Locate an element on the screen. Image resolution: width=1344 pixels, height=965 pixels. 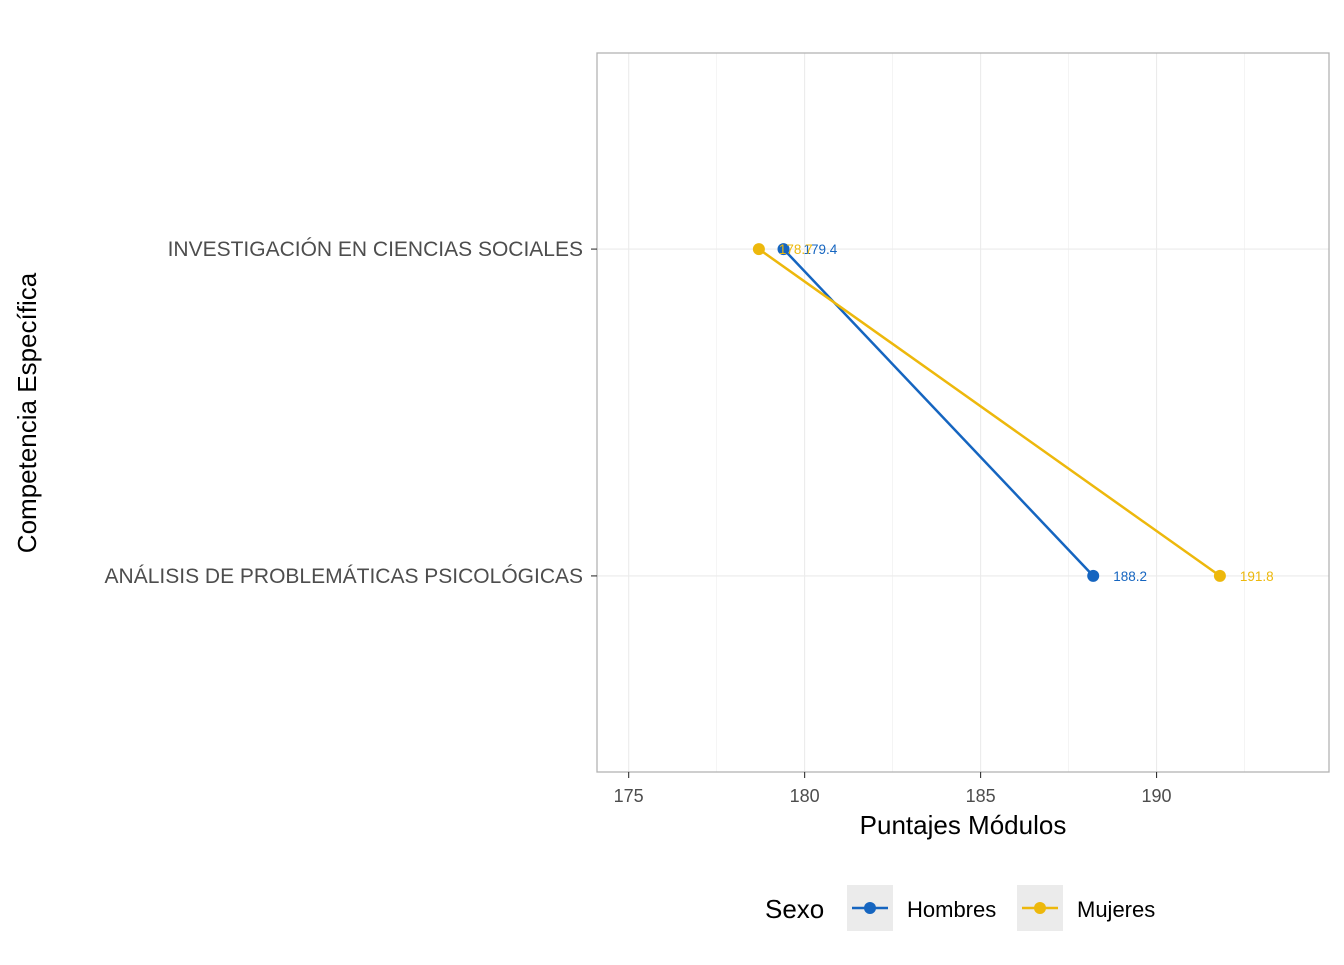
legend-label-mujeres: Mujeres is located at coordinates (1116, 909).